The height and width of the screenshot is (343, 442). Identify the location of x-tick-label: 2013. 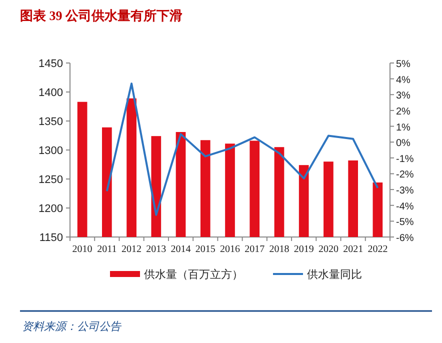
(156, 249).